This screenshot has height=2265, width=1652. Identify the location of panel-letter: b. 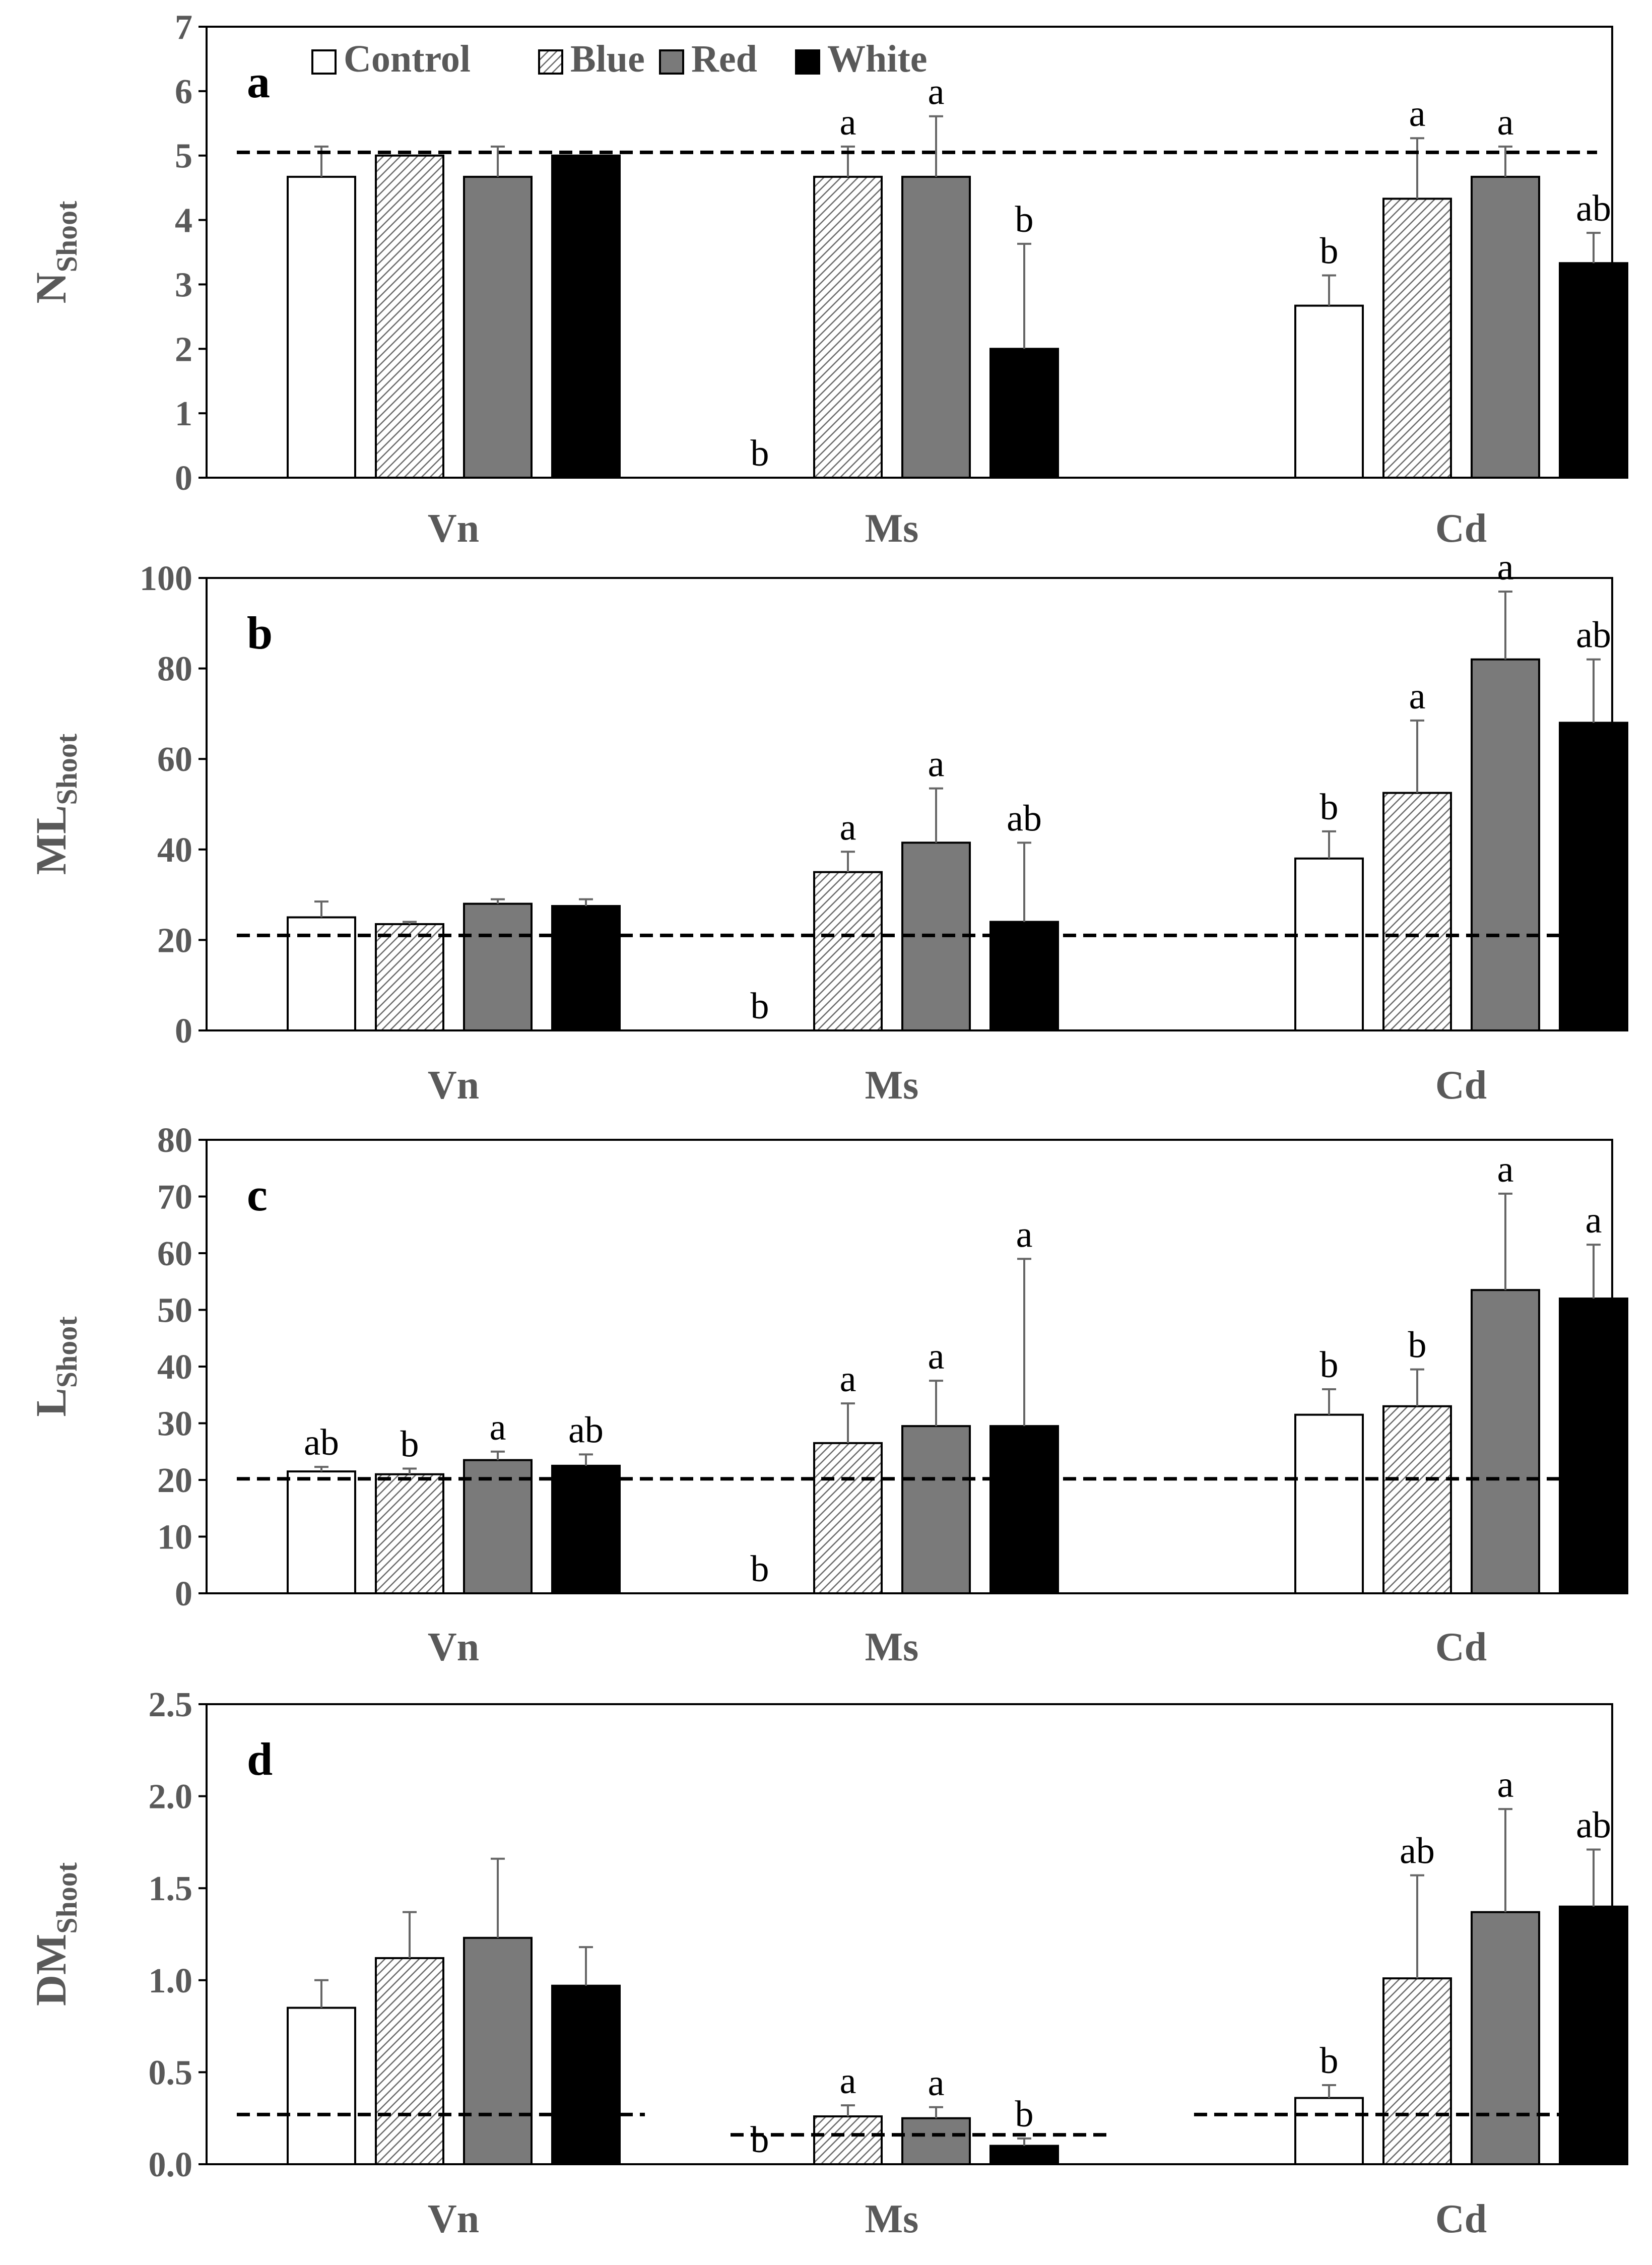
(260, 633).